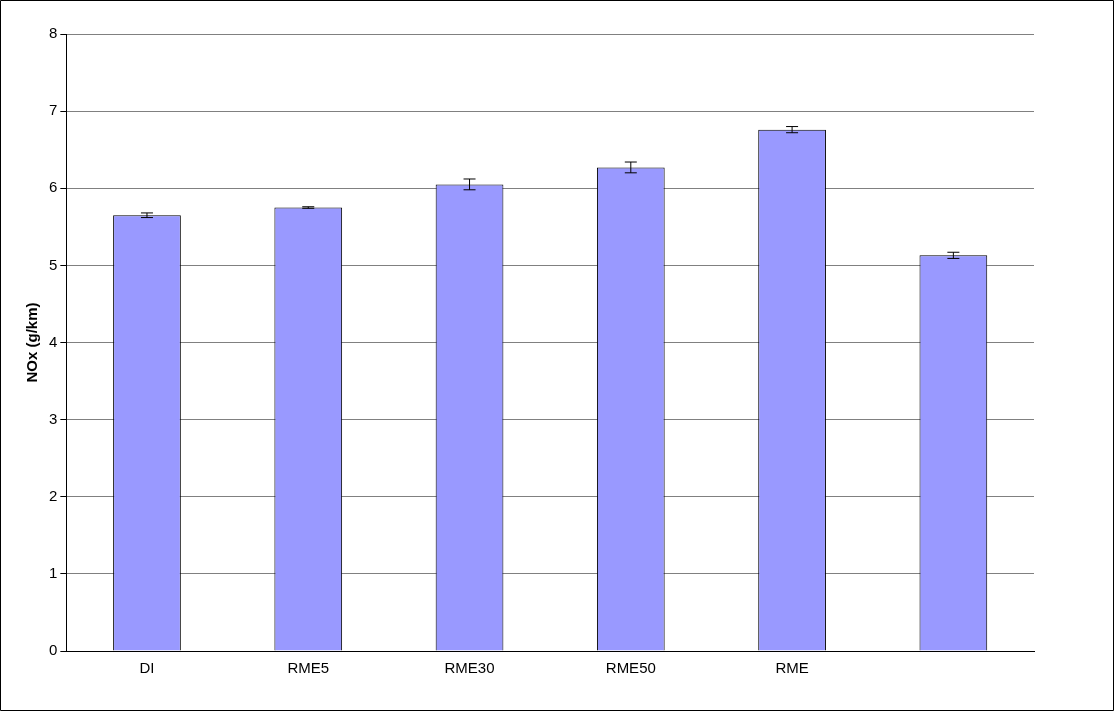 Image resolution: width=1114 pixels, height=711 pixels. I want to click on x-tick-label: RME30, so click(469, 668).